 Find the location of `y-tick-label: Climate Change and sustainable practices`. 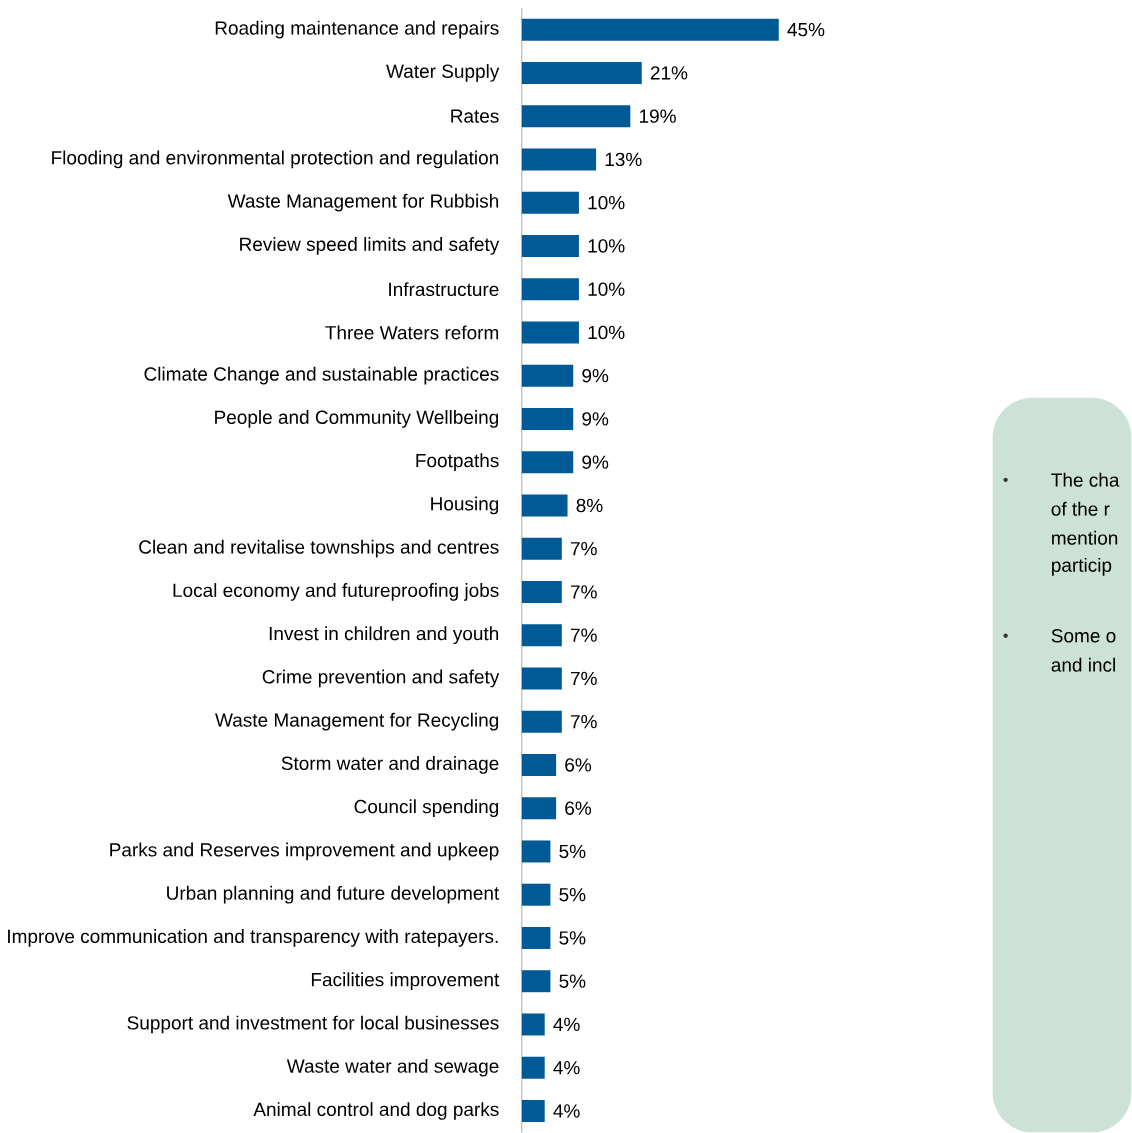

y-tick-label: Climate Change and sustainable practices is located at coordinates (321, 375).